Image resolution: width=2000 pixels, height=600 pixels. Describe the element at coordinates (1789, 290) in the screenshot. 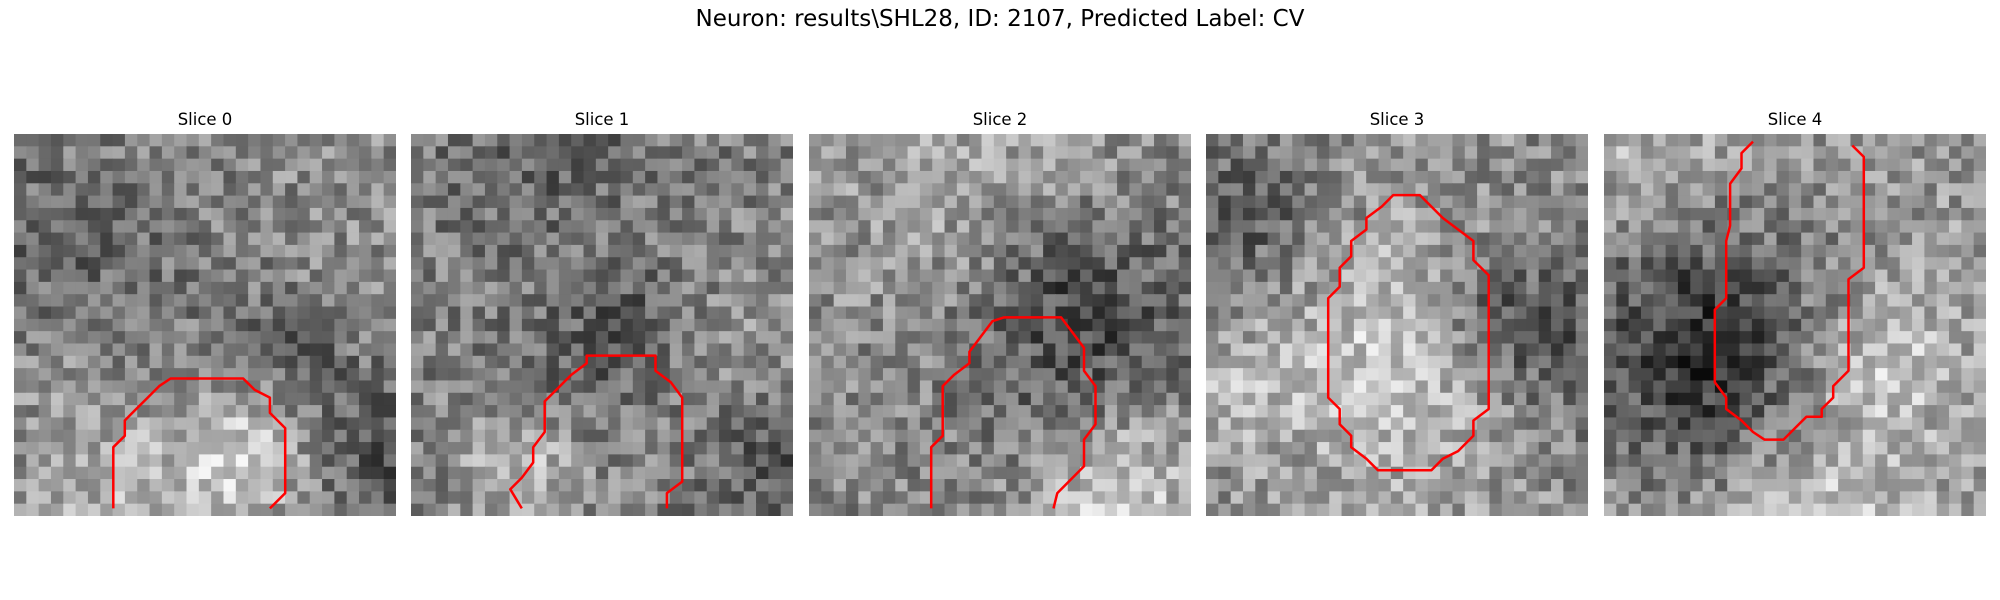

I see `roi-contour` at that location.